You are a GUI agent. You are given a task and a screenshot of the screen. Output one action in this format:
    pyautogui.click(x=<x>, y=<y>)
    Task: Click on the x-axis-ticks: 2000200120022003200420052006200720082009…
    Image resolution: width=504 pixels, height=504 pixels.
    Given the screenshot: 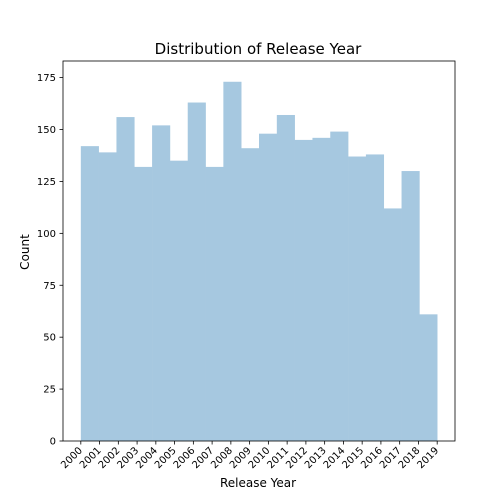 What is the action you would take?
    pyautogui.click(x=250, y=456)
    